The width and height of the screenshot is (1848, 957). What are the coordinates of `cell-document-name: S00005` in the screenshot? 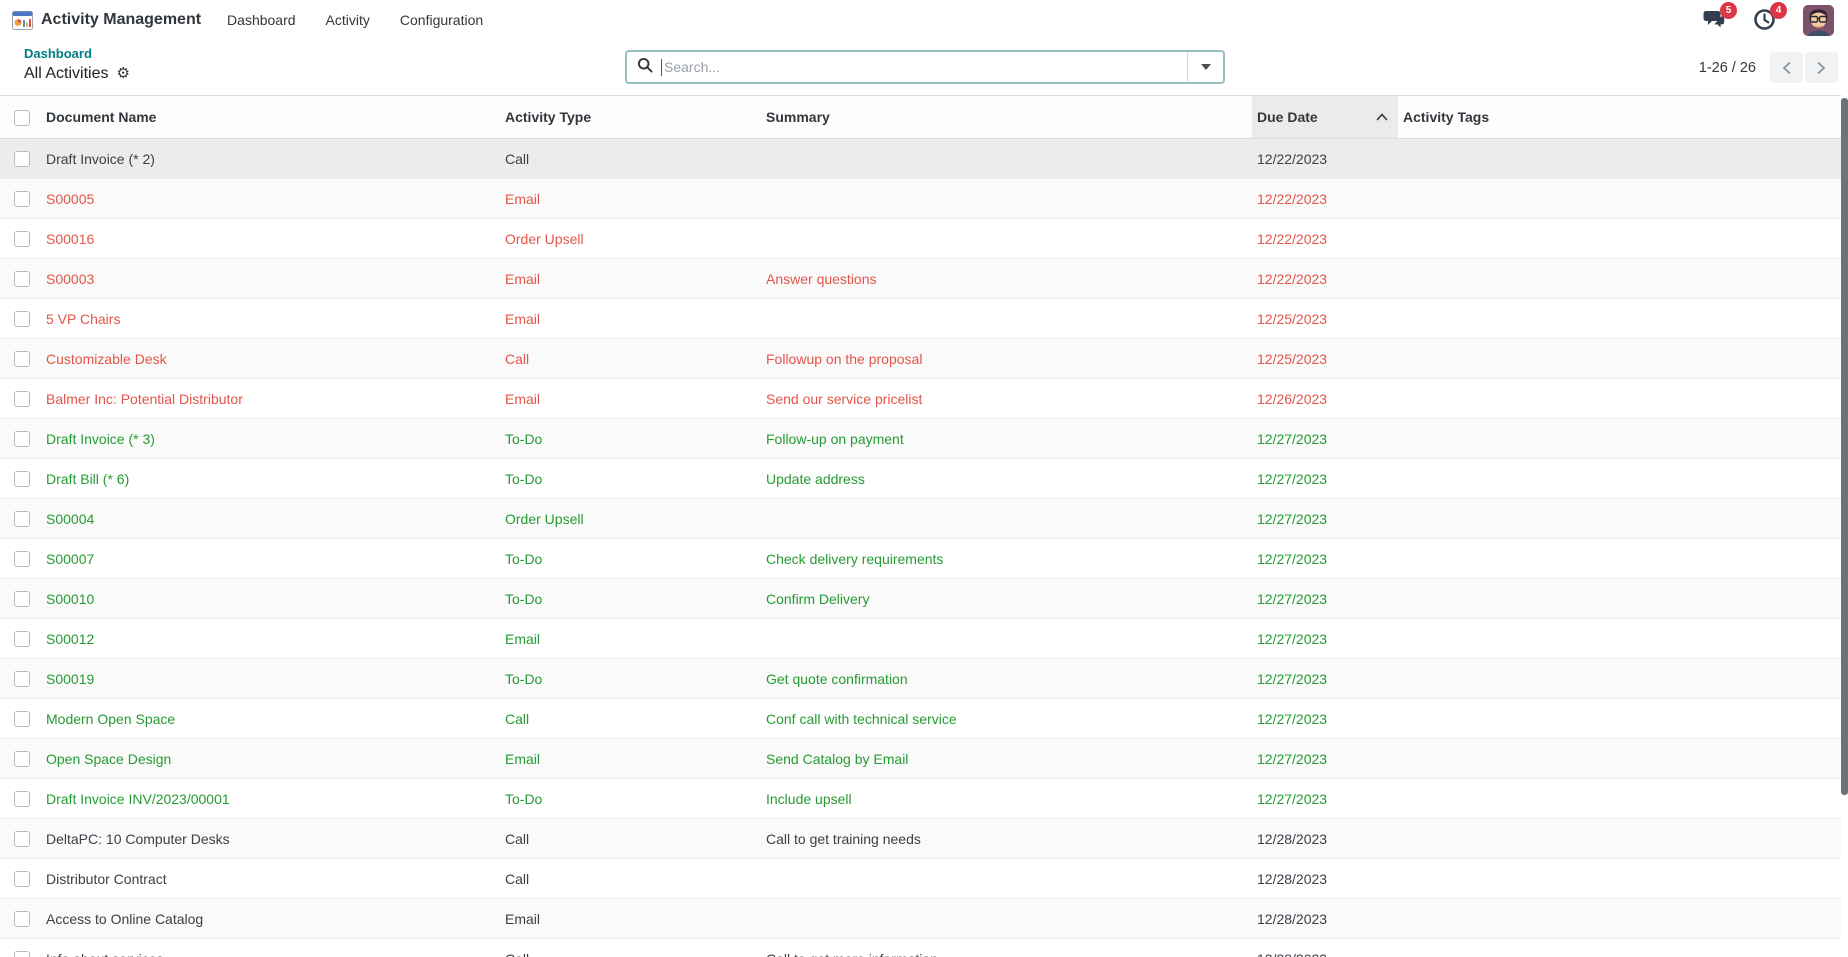 It's located at (70, 198).